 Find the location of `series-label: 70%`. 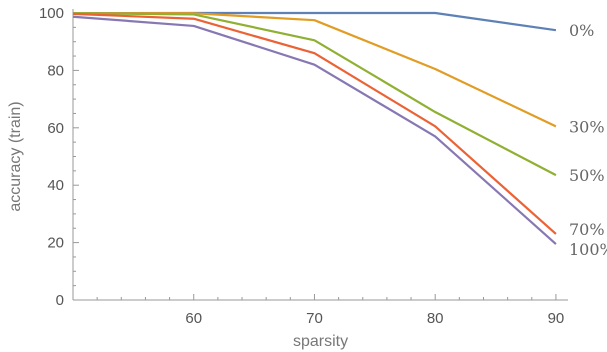

series-label: 70% is located at coordinates (587, 229).